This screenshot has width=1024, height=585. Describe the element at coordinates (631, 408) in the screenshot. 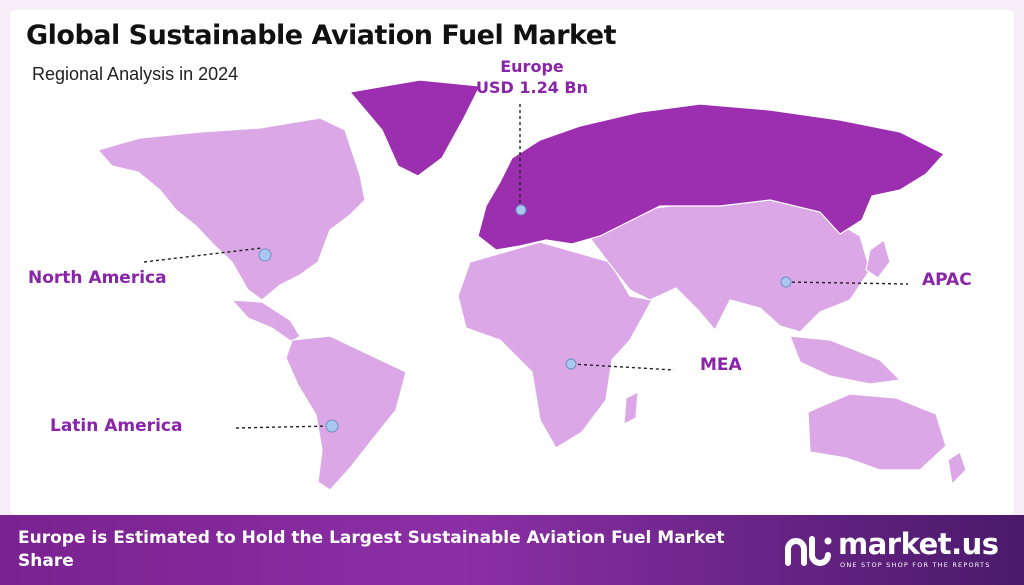

I see `madagascar-shape` at that location.